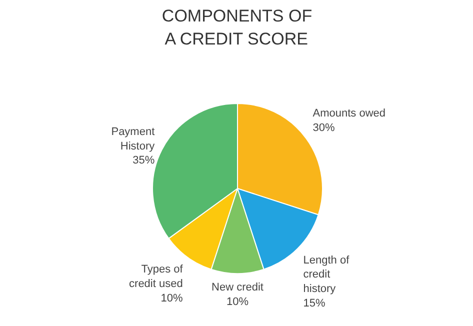 Image resolution: width=473 pixels, height=326 pixels. Describe the element at coordinates (314, 303) in the screenshot. I see `data-label: 15%` at that location.